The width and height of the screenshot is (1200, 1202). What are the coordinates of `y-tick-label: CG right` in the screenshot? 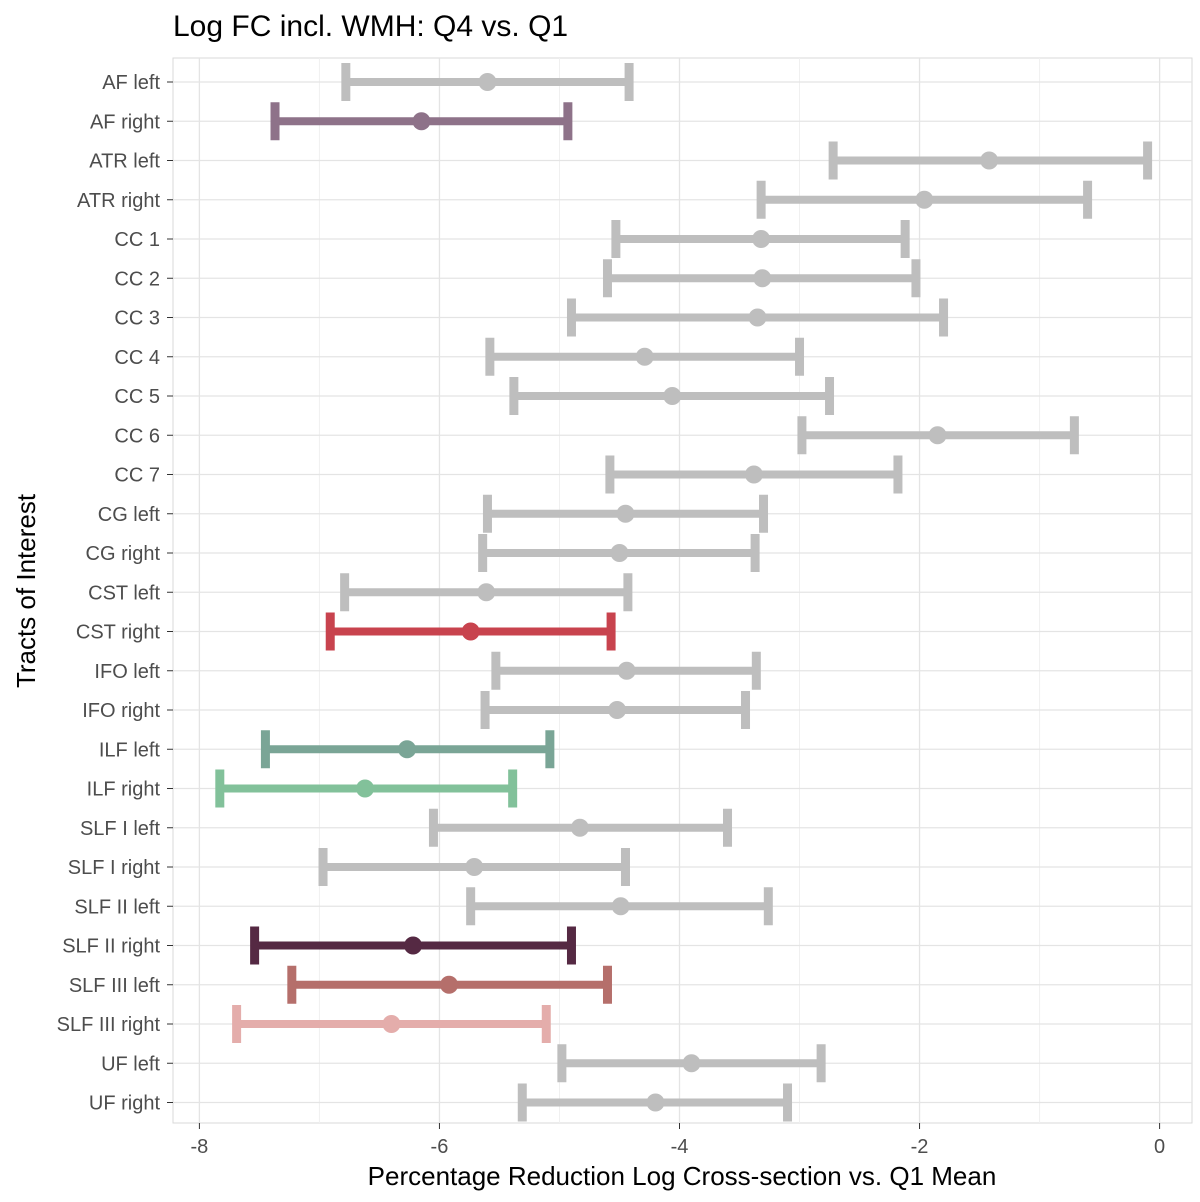 It's located at (123, 554).